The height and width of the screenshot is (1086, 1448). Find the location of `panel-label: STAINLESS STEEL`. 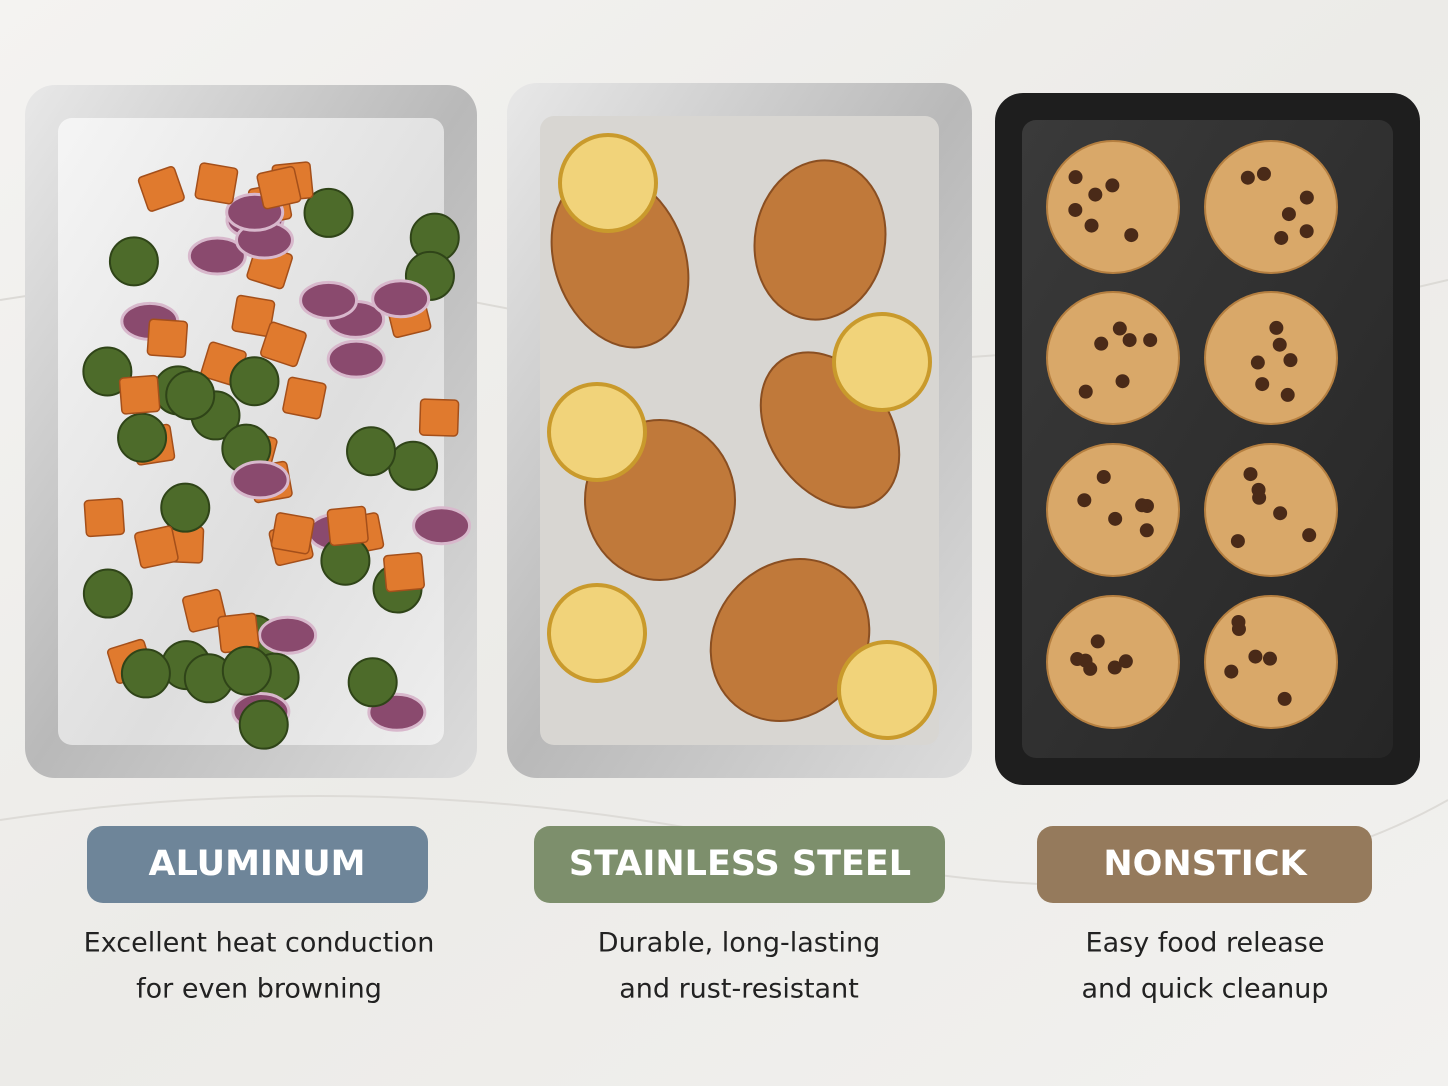

panel-label: STAINLESS STEEL is located at coordinates (740, 864).